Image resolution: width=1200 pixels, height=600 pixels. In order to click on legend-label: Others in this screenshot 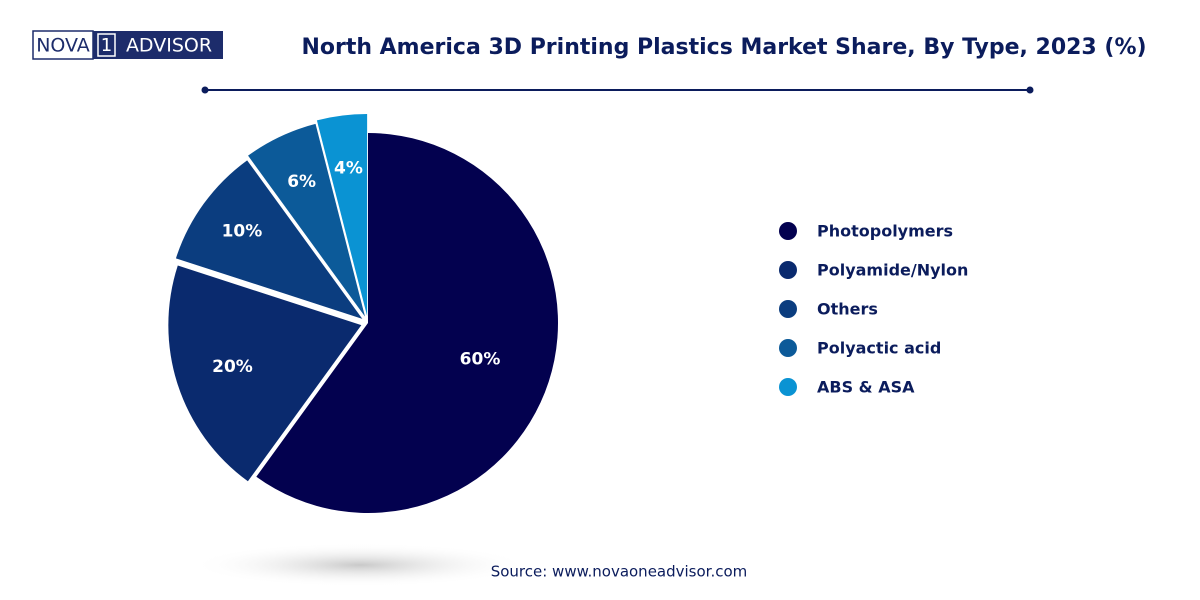, I will do `click(847, 309)`.